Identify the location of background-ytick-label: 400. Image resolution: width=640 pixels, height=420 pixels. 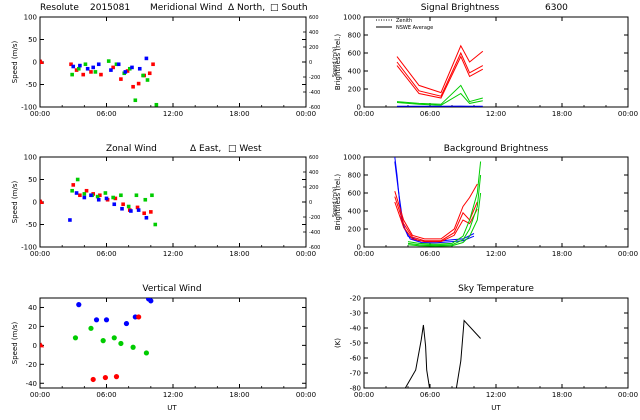
(354, 212).